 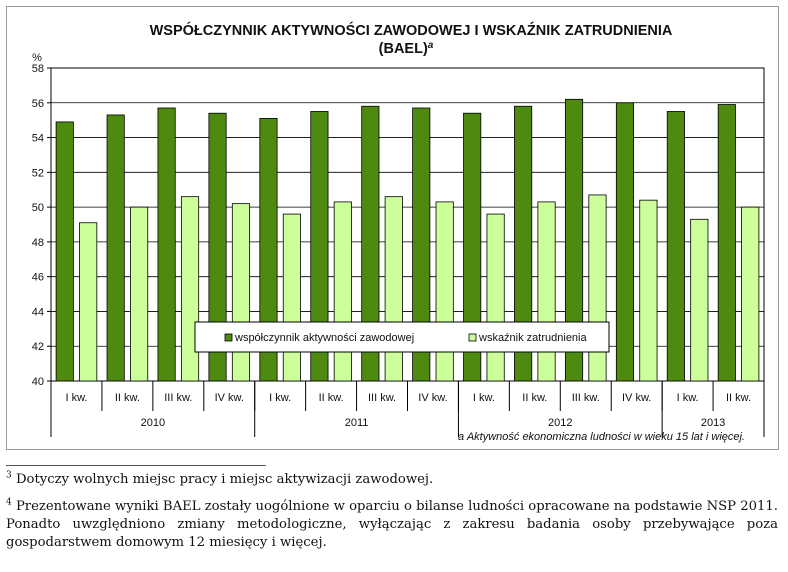 What do you see at coordinates (228, 337) in the screenshot?
I see `legend-swatch-activity` at bounding box center [228, 337].